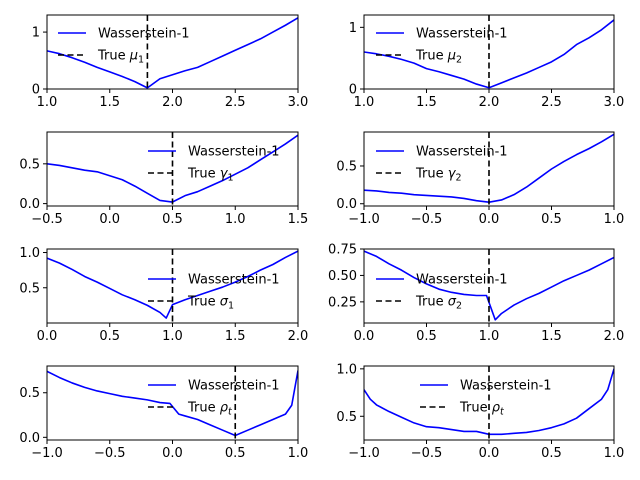 The image size is (640, 480). Describe the element at coordinates (442, 164) in the screenshot. I see `legend: Wasserstein-1 True γ2` at that location.